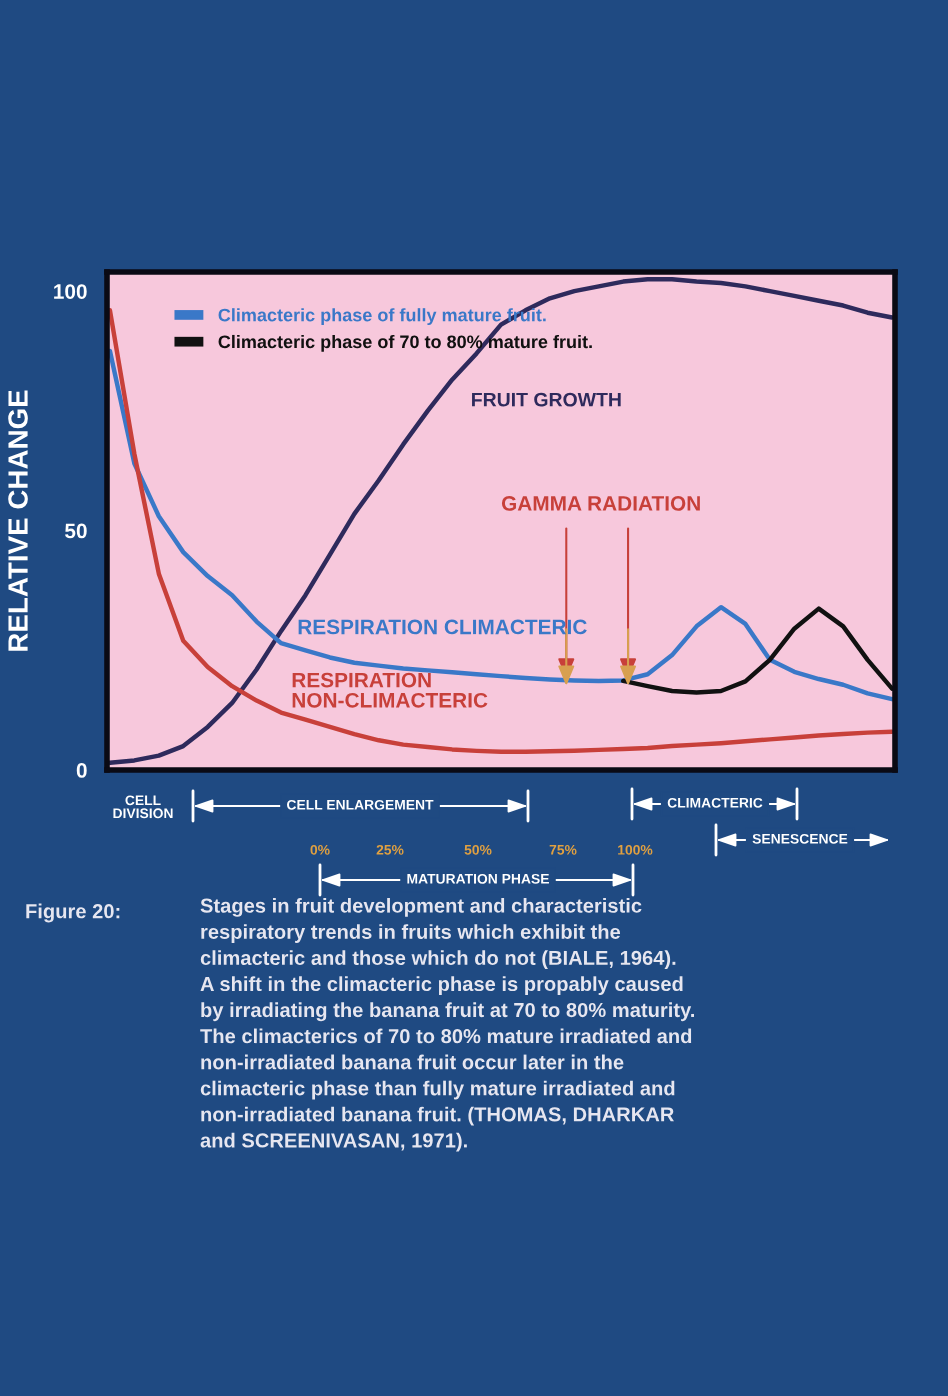 The height and width of the screenshot is (1396, 948). What do you see at coordinates (478, 878) in the screenshot?
I see `text: MATURATION PHASE` at bounding box center [478, 878].